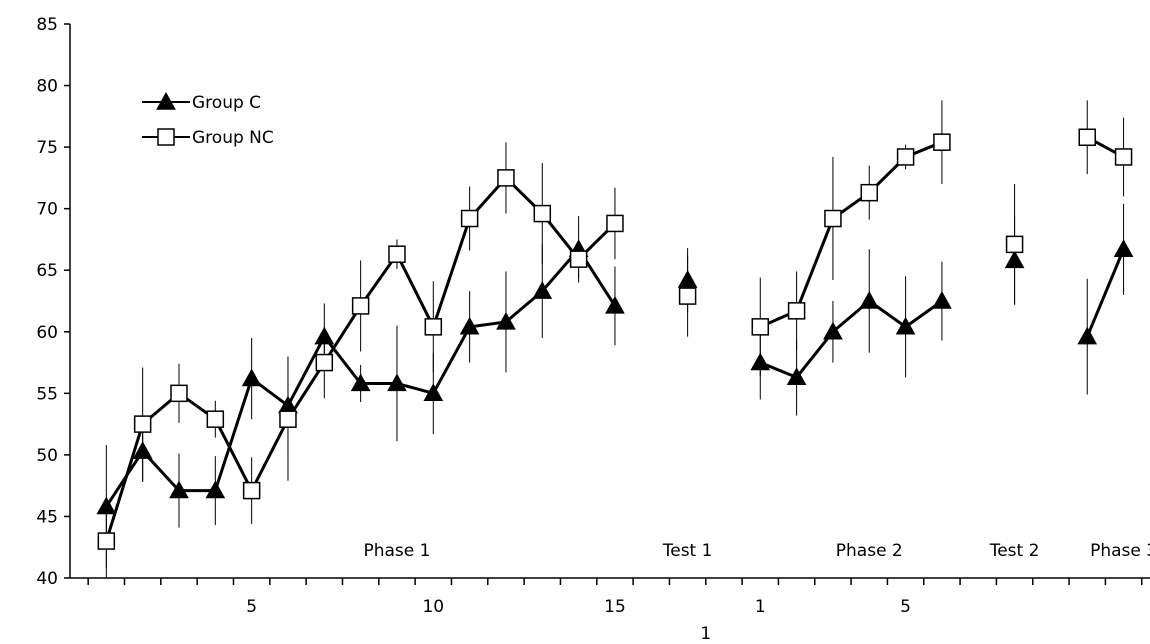 The image size is (1150, 644). What do you see at coordinates (47, 394) in the screenshot?
I see `y-tick-label: 55` at bounding box center [47, 394].